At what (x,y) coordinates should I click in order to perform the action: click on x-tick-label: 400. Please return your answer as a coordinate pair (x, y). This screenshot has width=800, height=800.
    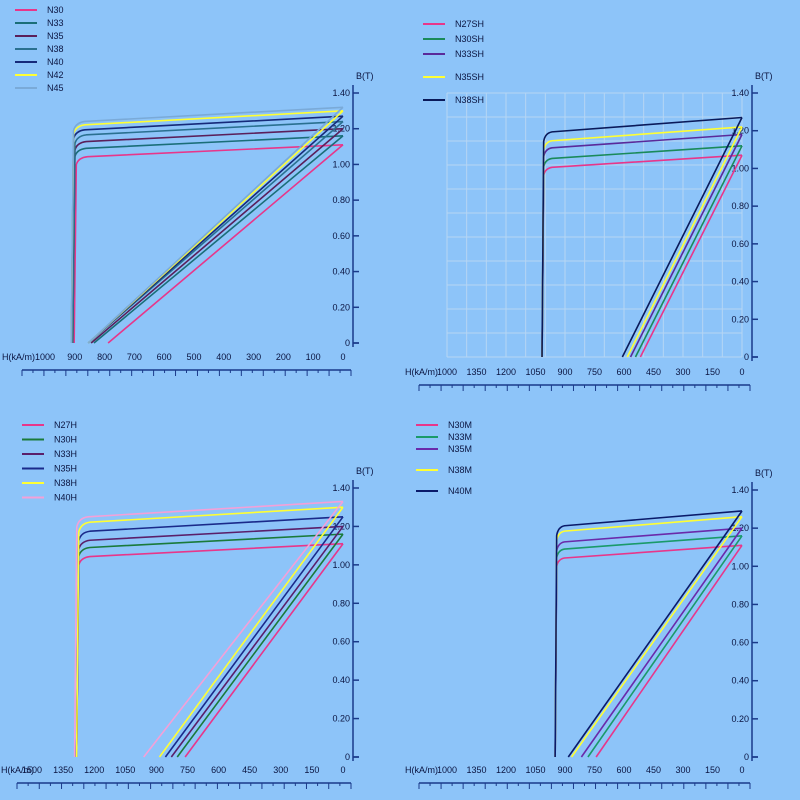
    Looking at the image, I should click on (223, 357).